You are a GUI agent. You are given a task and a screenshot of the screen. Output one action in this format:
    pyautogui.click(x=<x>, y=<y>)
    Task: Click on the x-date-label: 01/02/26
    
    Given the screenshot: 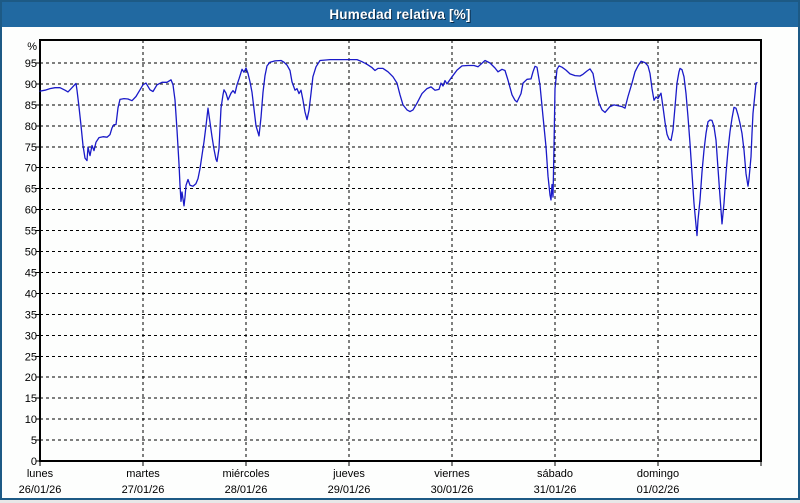 What is the action you would take?
    pyautogui.click(x=658, y=490)
    